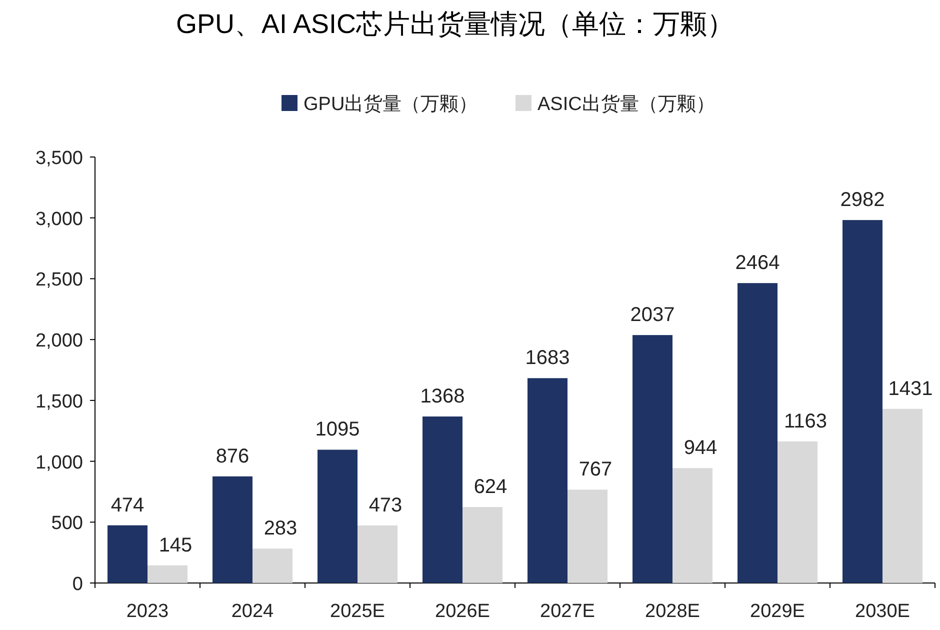 The image size is (940, 630). Describe the element at coordinates (147, 611) in the screenshot. I see `x-tick-label: 2023` at that location.